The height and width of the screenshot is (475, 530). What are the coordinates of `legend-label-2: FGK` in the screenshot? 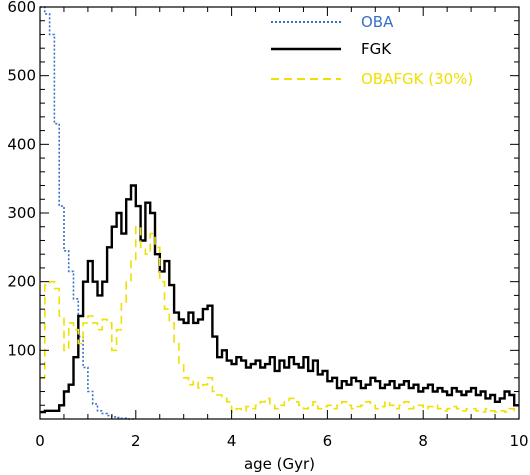 It's located at (376, 49).